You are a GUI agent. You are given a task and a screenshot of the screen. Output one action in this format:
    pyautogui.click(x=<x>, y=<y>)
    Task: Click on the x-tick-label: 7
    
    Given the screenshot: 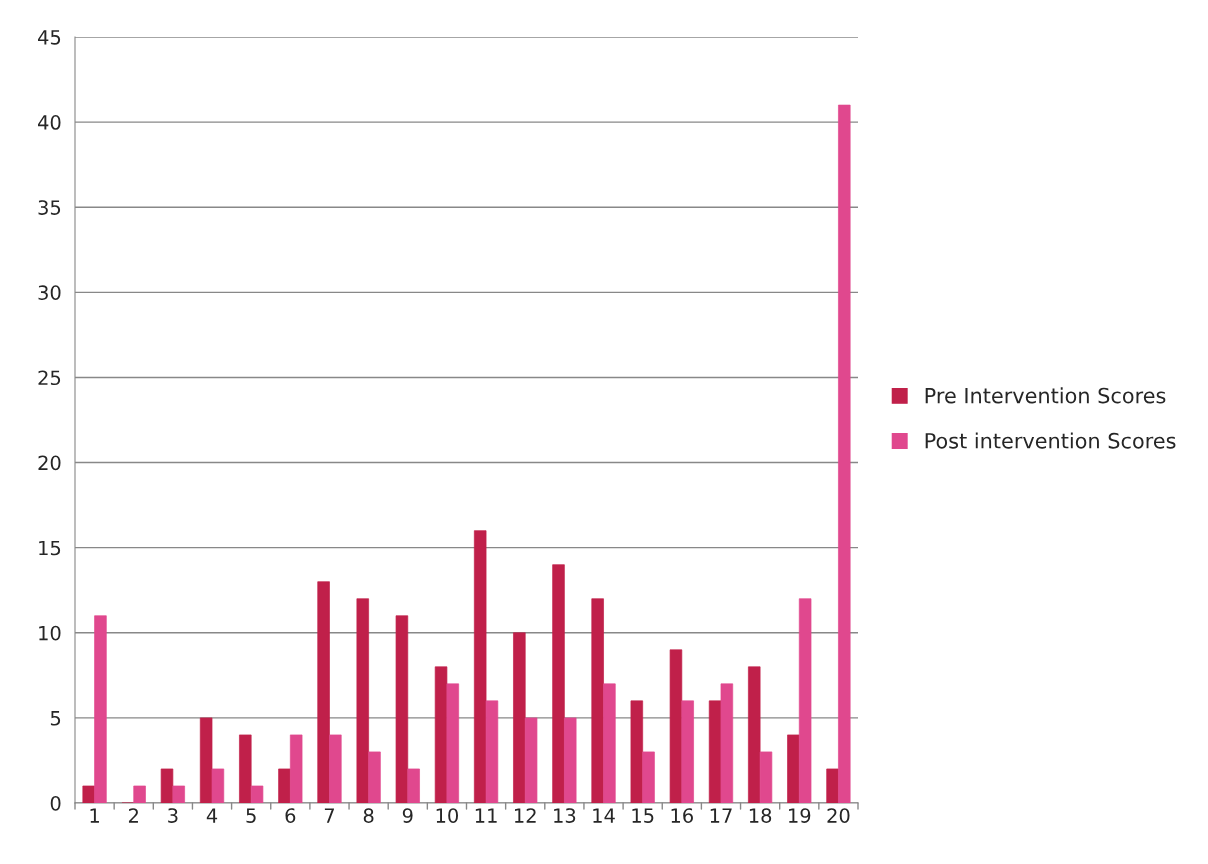 What is the action you would take?
    pyautogui.click(x=329, y=815)
    